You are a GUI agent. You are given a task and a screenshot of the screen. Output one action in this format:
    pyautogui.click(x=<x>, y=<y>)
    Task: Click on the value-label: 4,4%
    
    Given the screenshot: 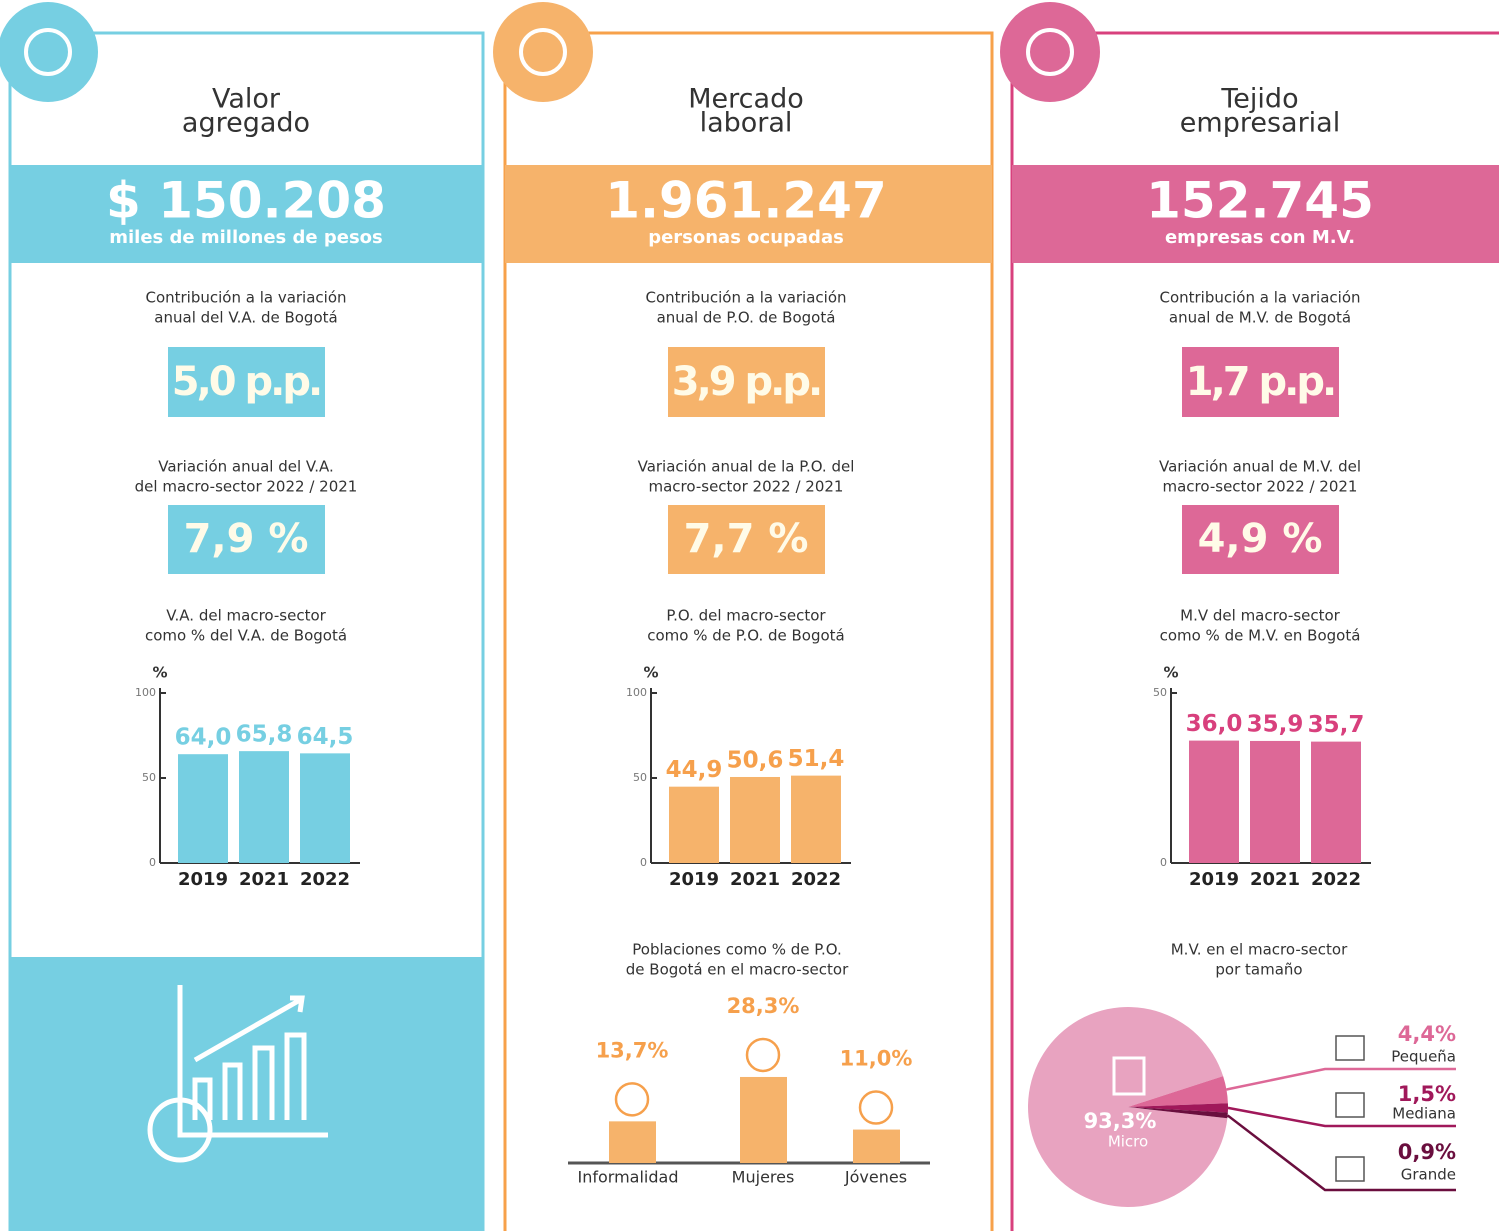 What is the action you would take?
    pyautogui.click(x=1427, y=1034)
    